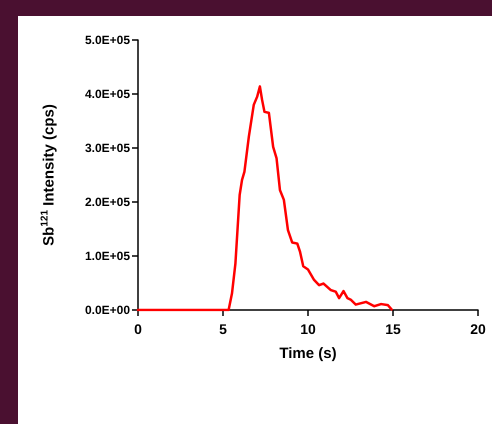 This screenshot has width=492, height=424. What do you see at coordinates (478, 329) in the screenshot?
I see `x-tick-label: 20` at bounding box center [478, 329].